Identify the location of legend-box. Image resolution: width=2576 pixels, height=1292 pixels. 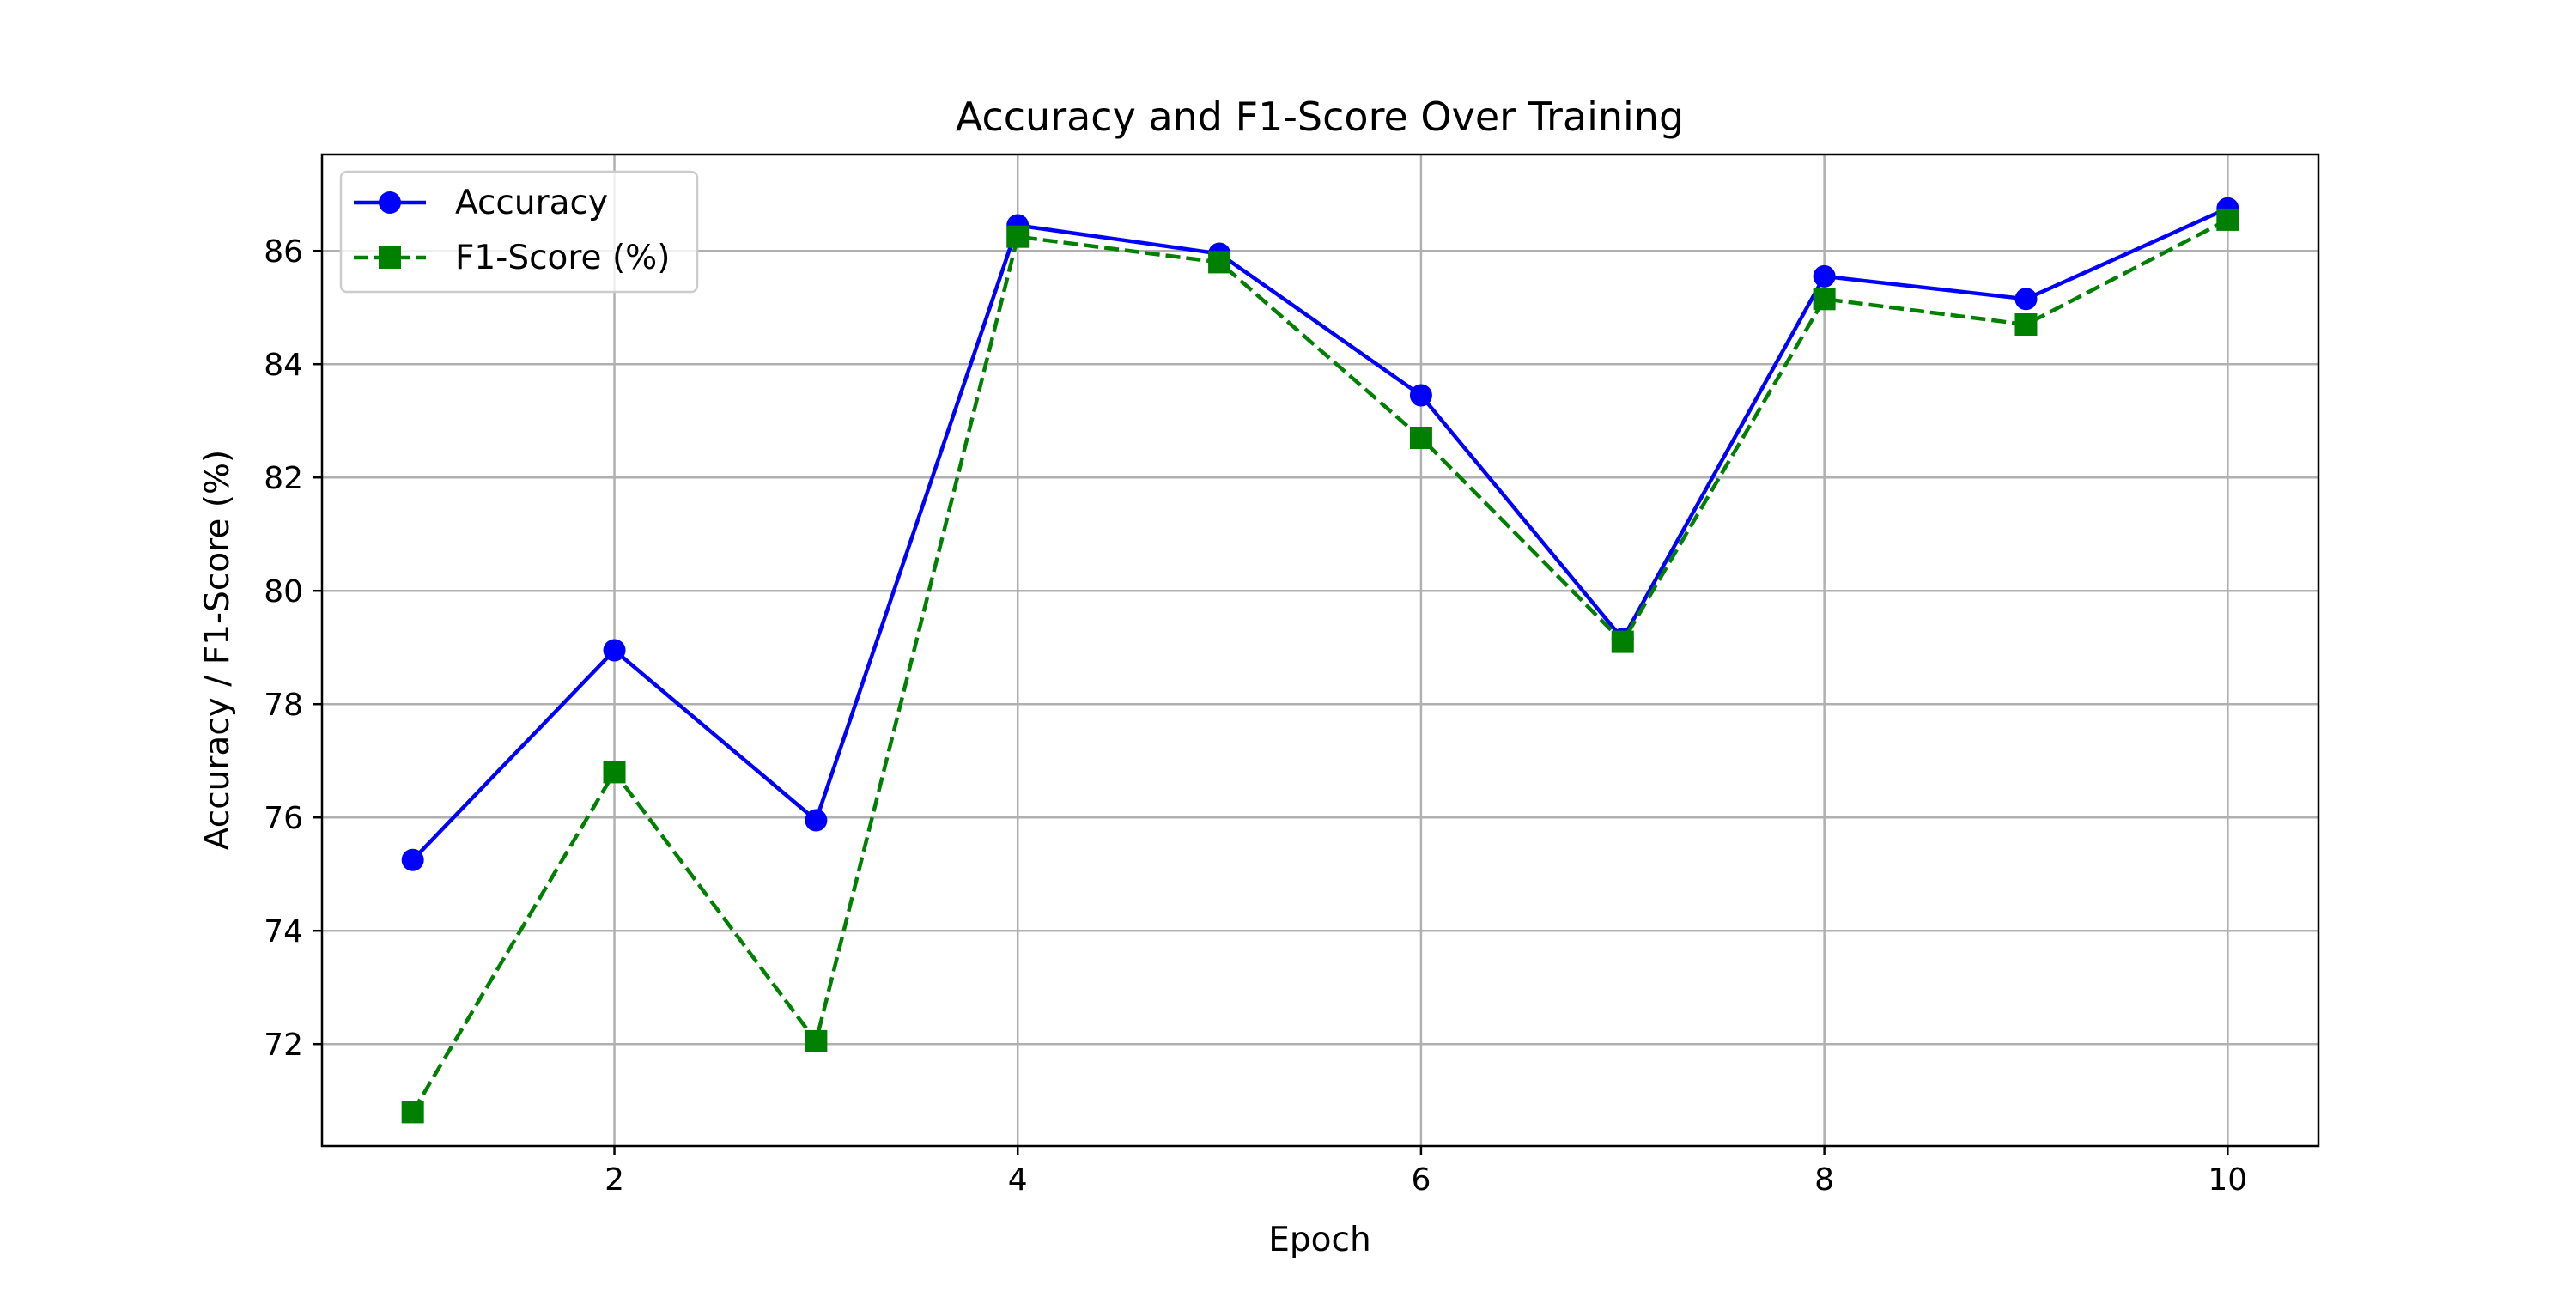
(519, 232).